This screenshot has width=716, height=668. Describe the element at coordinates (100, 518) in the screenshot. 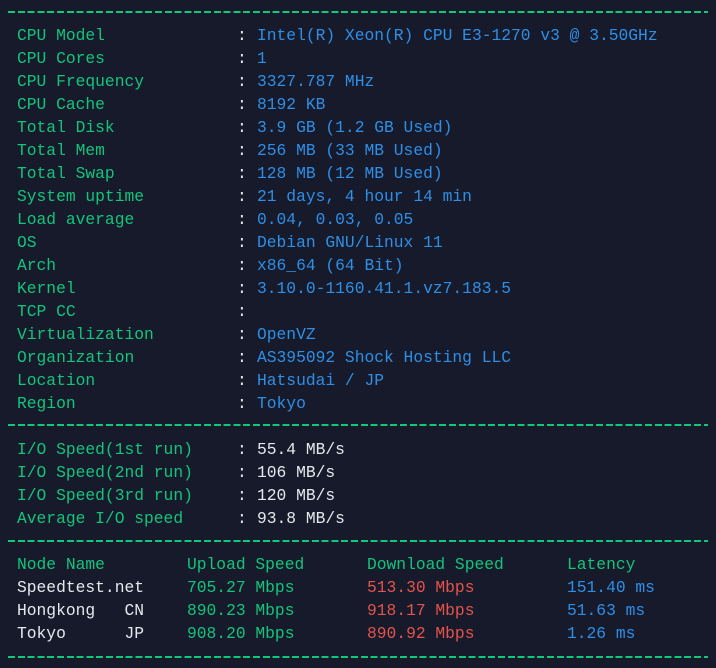

I see `io-label: Average I/O speed` at that location.